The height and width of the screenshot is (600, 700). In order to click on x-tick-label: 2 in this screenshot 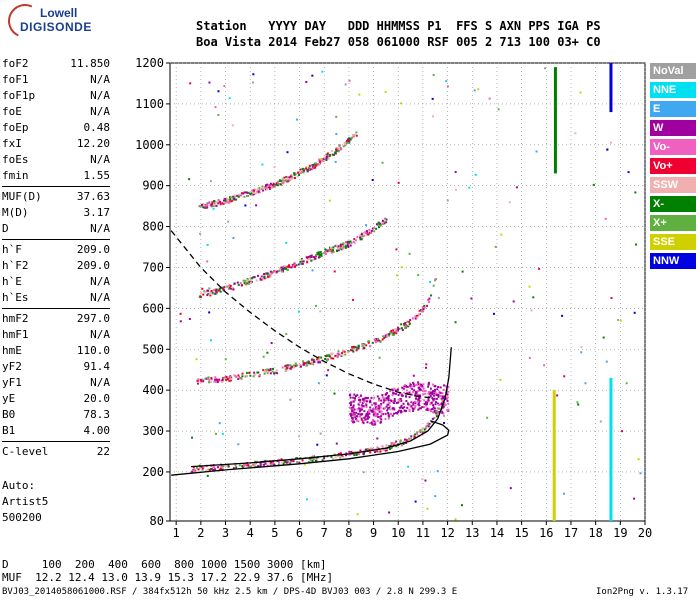, I will do `click(200, 533)`.